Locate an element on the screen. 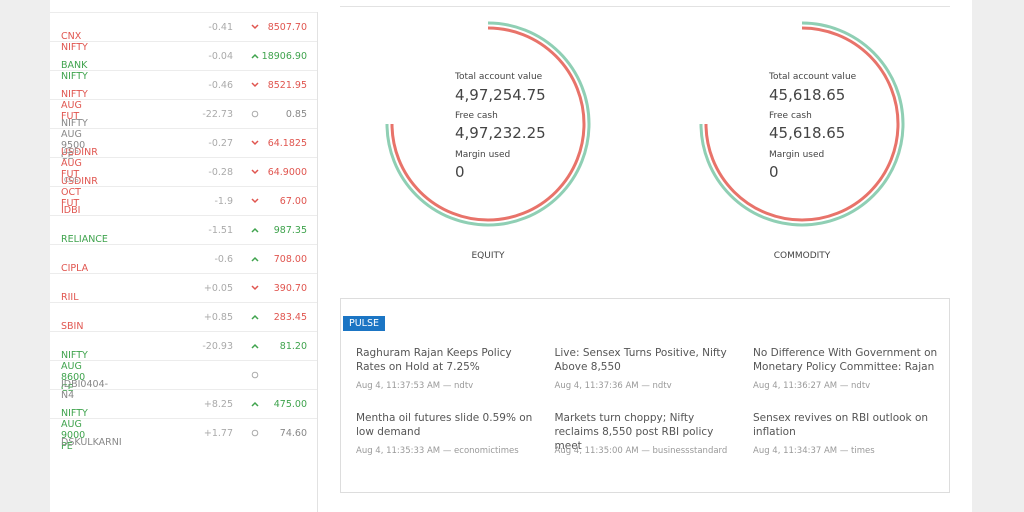 The width and height of the screenshot is (1024, 512). watchlist-row: USDINR AUG FUT CDS -0.27 64.1825 is located at coordinates (183, 154).